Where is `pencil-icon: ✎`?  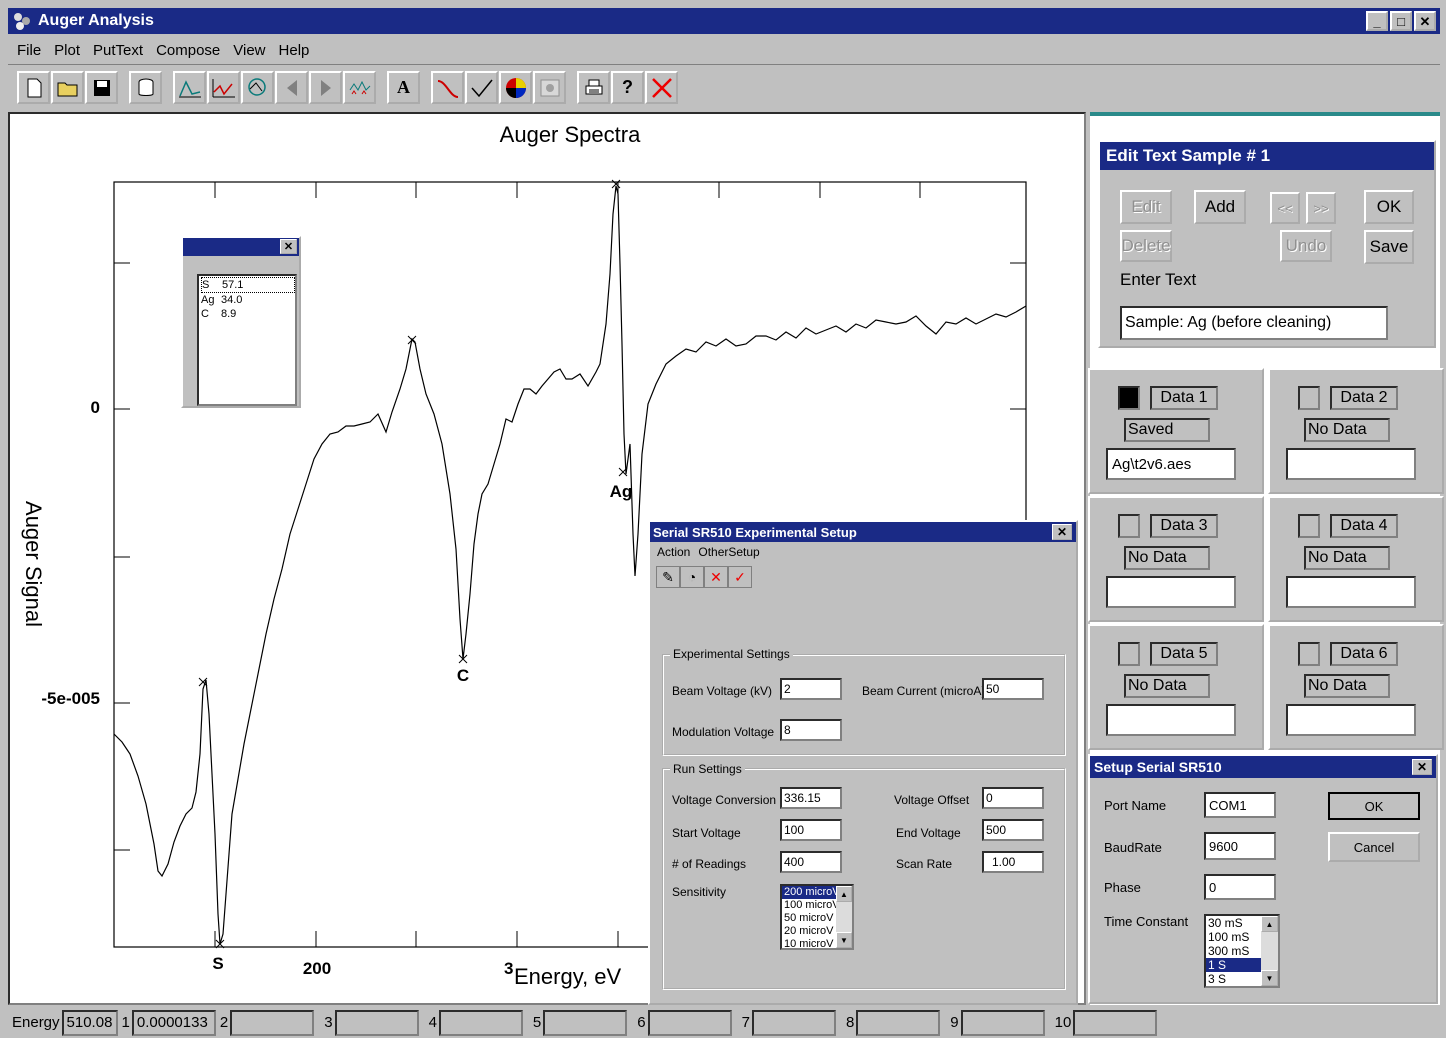
pencil-icon: ✎ is located at coordinates (668, 577).